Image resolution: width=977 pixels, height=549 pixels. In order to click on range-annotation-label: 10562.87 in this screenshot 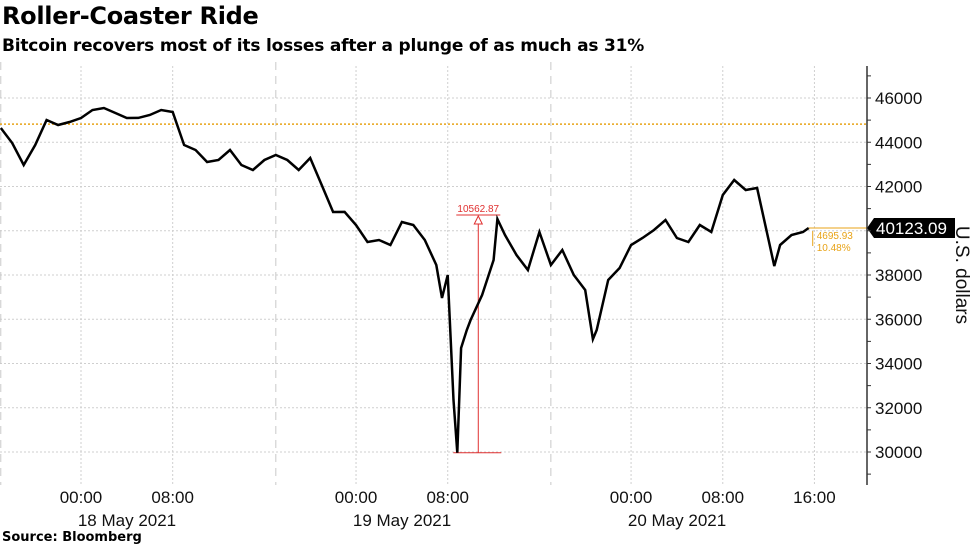, I will do `click(478, 209)`.